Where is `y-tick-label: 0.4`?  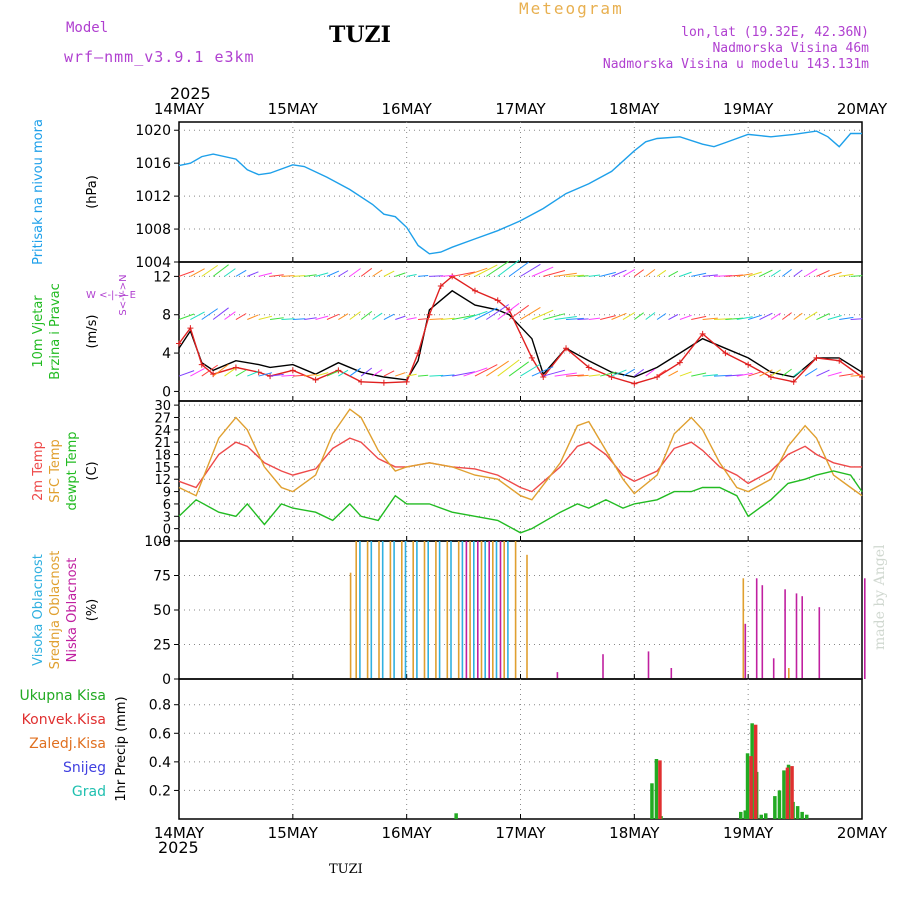 y-tick-label: 0.4 is located at coordinates (160, 763).